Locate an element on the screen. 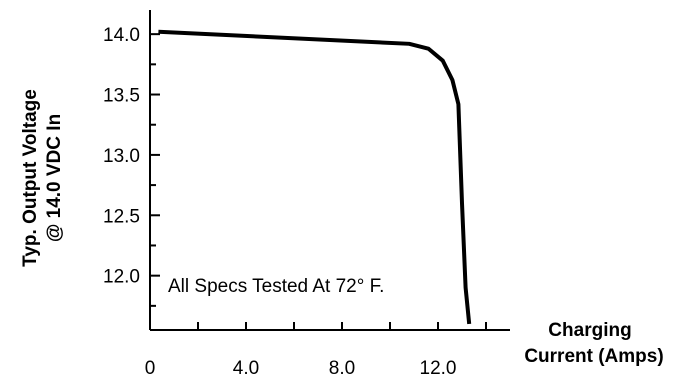 The width and height of the screenshot is (684, 387). x-tick-label: 4.0 is located at coordinates (246, 368).